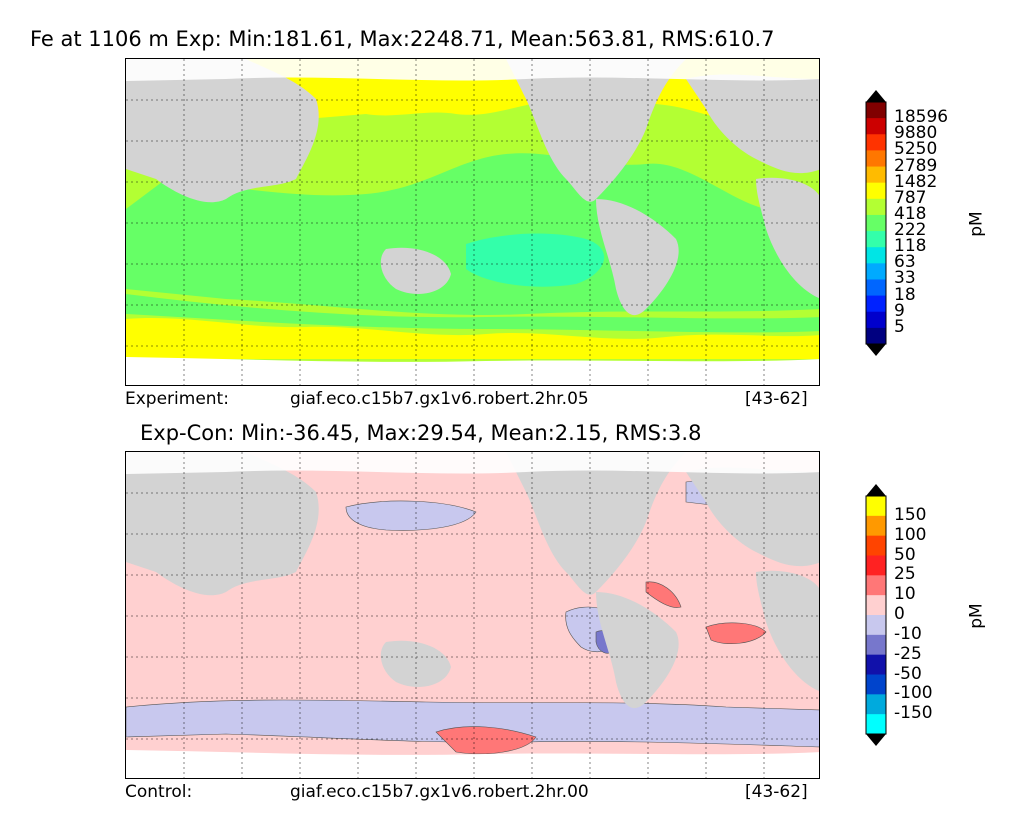 The width and height of the screenshot is (1018, 832). Describe the element at coordinates (876, 740) in the screenshot. I see `bottom-colorbar-extend-min` at that location.